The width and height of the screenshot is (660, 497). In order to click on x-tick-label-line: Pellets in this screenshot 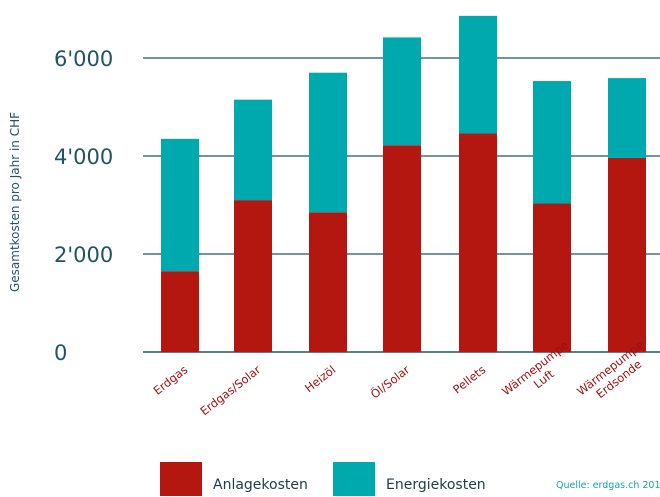, I will do `click(469, 379)`.